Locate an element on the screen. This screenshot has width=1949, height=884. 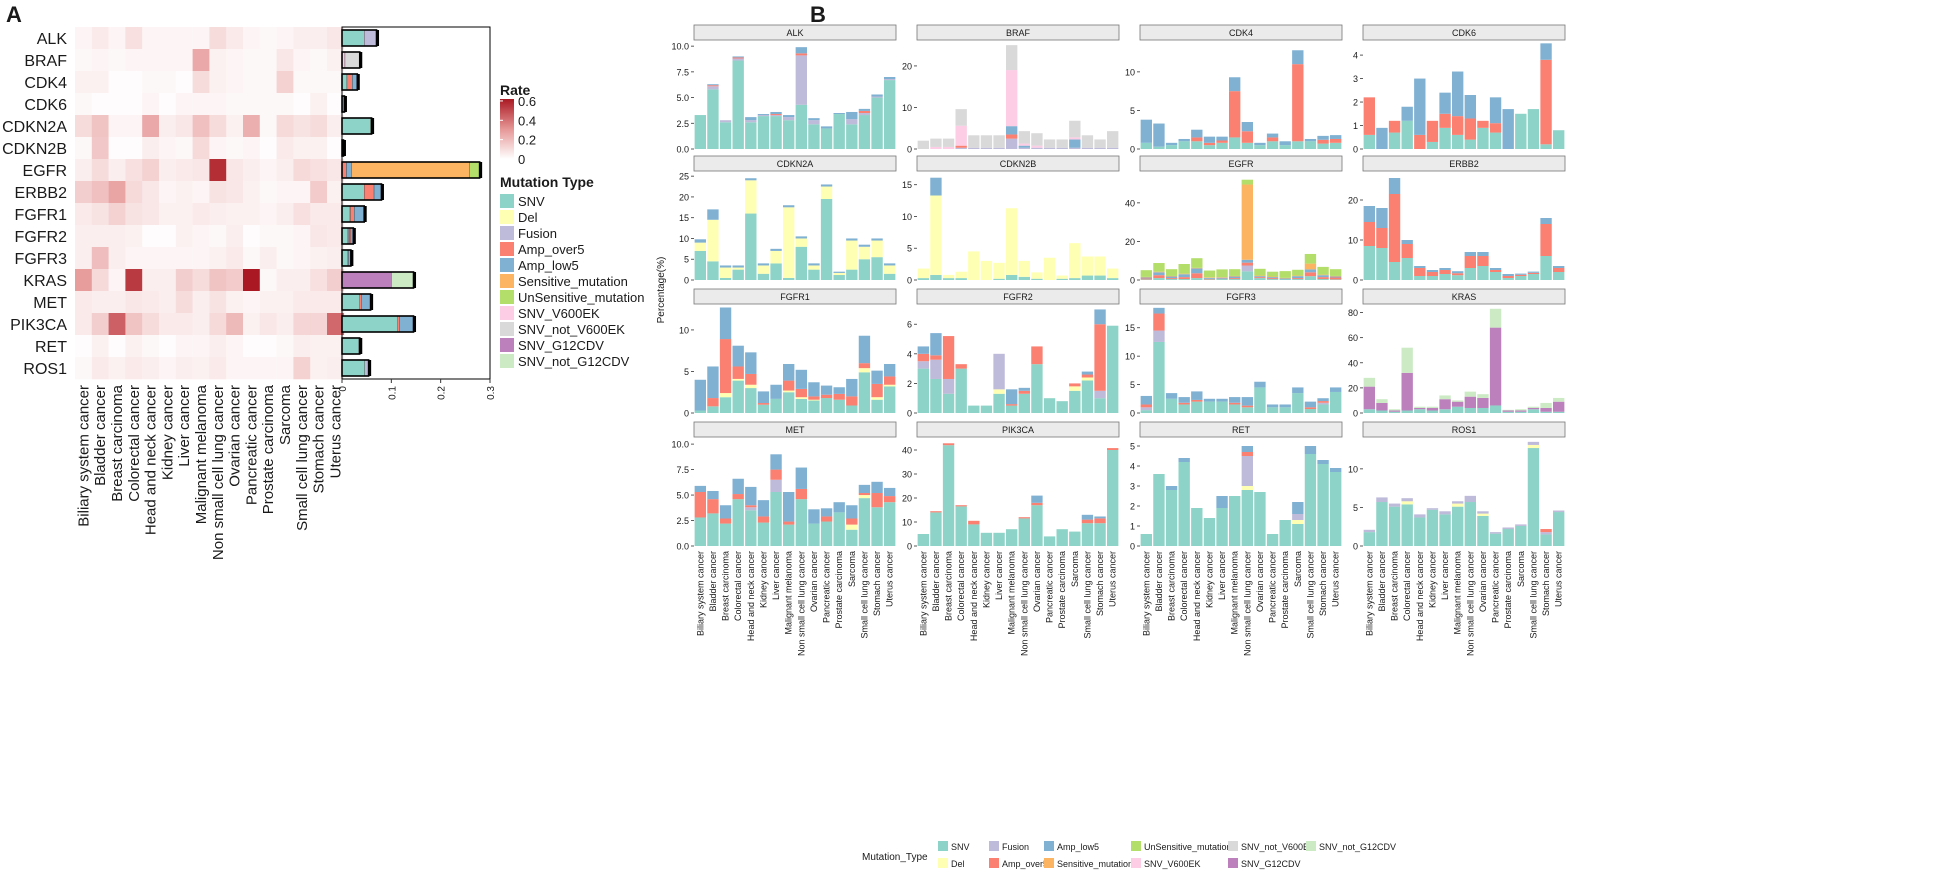
x-tick-label: Kidney cancer is located at coordinates (1432, 579).